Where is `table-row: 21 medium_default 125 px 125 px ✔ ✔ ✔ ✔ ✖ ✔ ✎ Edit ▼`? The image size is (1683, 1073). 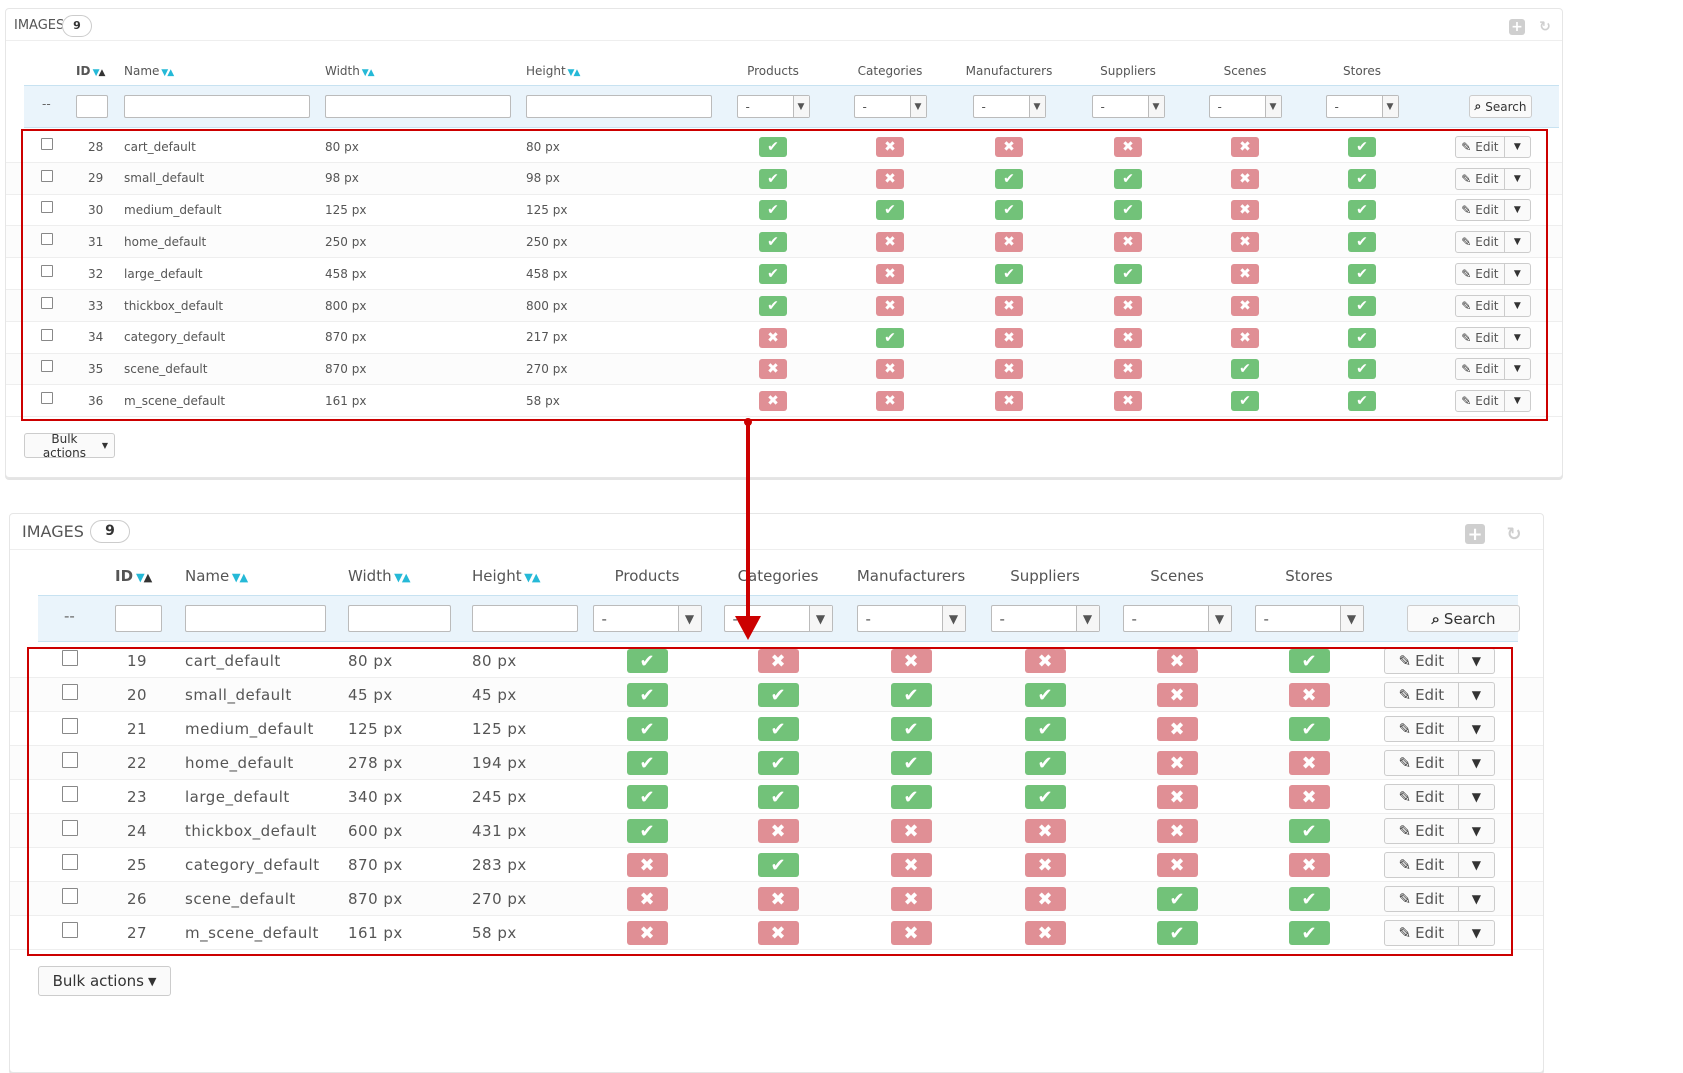 table-row: 21 medium_default 125 px 125 px ✔ ✔ ✔ ✔ ✖ ✔ ✎ Edit ▼ is located at coordinates (776, 729).